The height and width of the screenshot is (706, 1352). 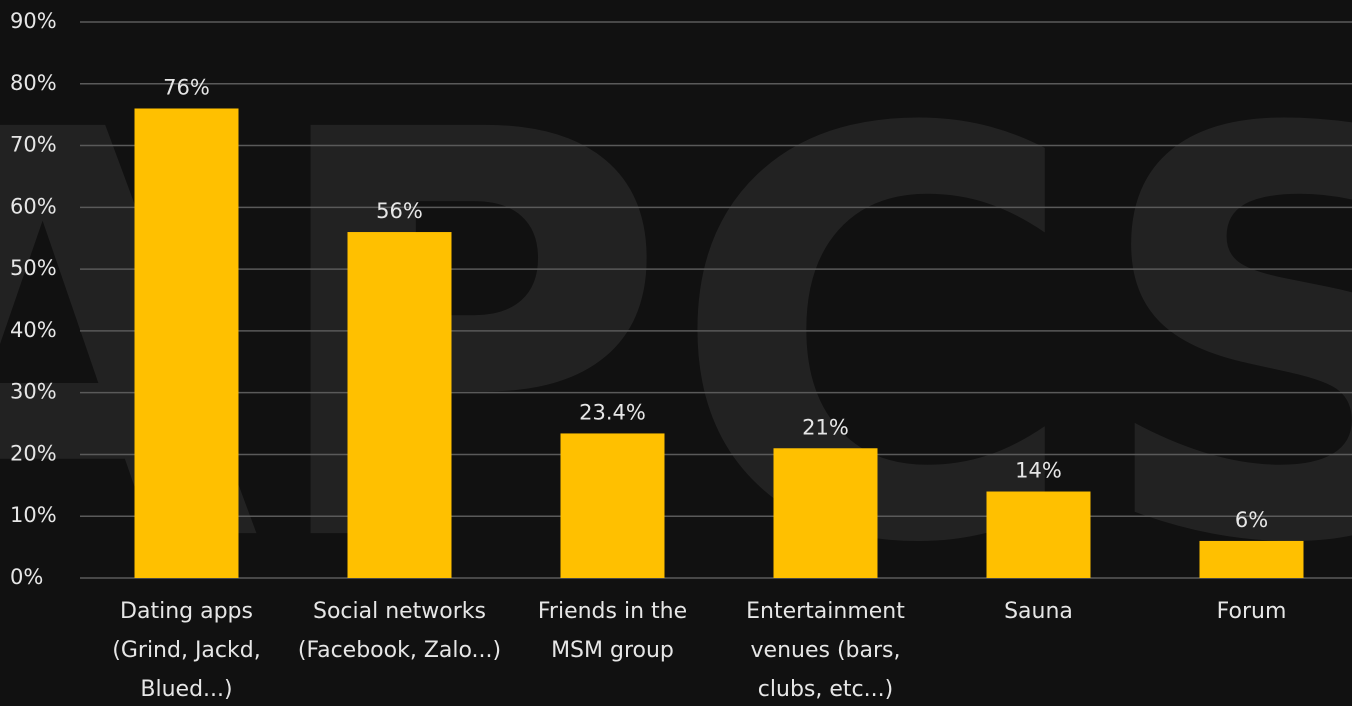 I want to click on y-tick-label: 70%, so click(x=33, y=145).